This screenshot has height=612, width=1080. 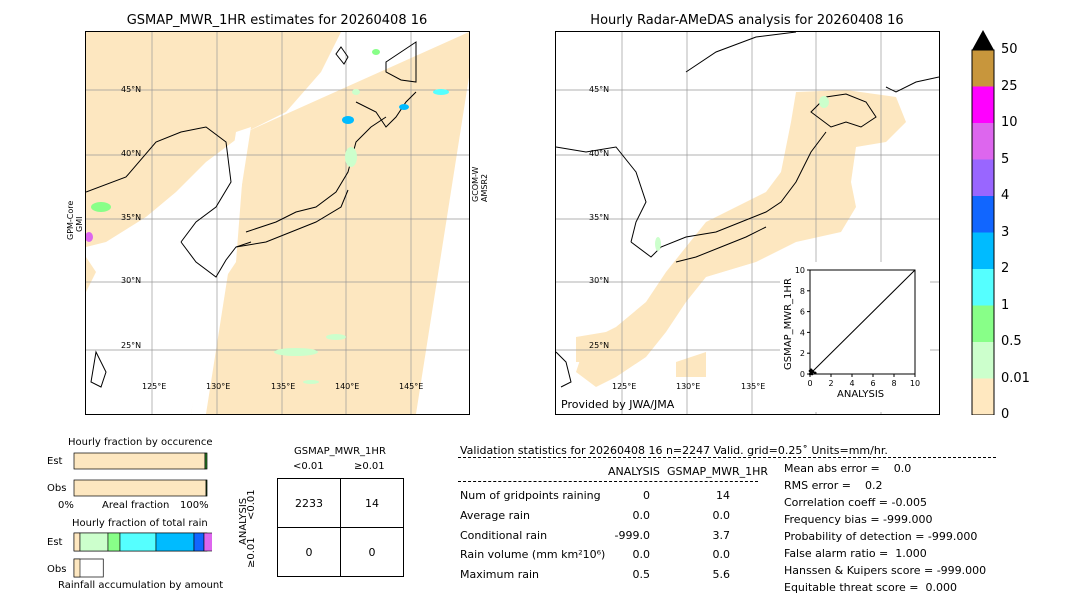 I want to click on contingency-cell: 14, so click(x=372, y=503).